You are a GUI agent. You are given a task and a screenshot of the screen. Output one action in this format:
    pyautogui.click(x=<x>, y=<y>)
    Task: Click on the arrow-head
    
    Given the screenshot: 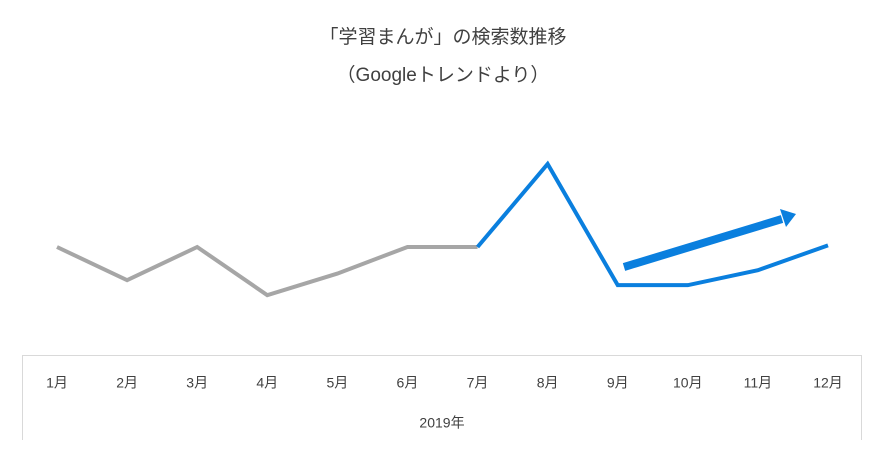 What is the action you would take?
    pyautogui.click(x=788, y=218)
    